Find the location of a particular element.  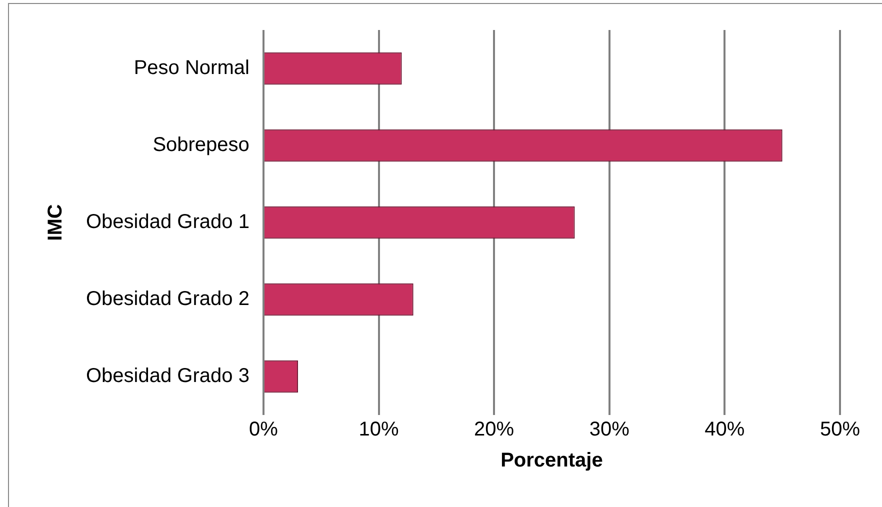

y-tick-label: Obesidad Grado 1 is located at coordinates (168, 222).